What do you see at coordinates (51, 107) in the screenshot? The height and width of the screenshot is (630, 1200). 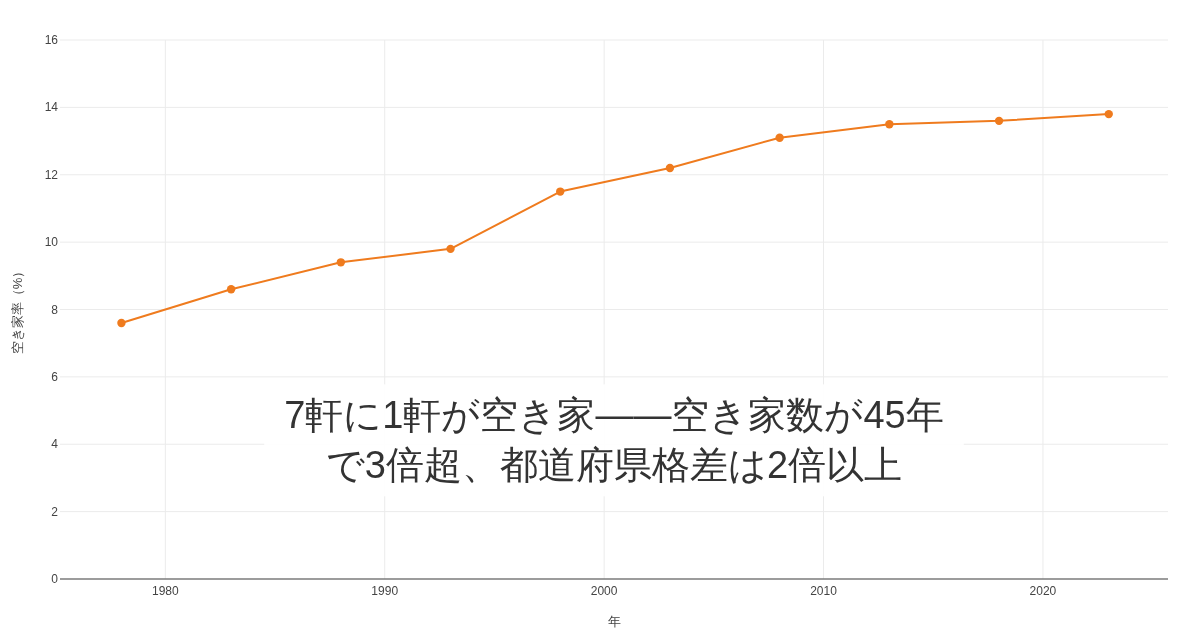 I see `y-tick-label: 14` at bounding box center [51, 107].